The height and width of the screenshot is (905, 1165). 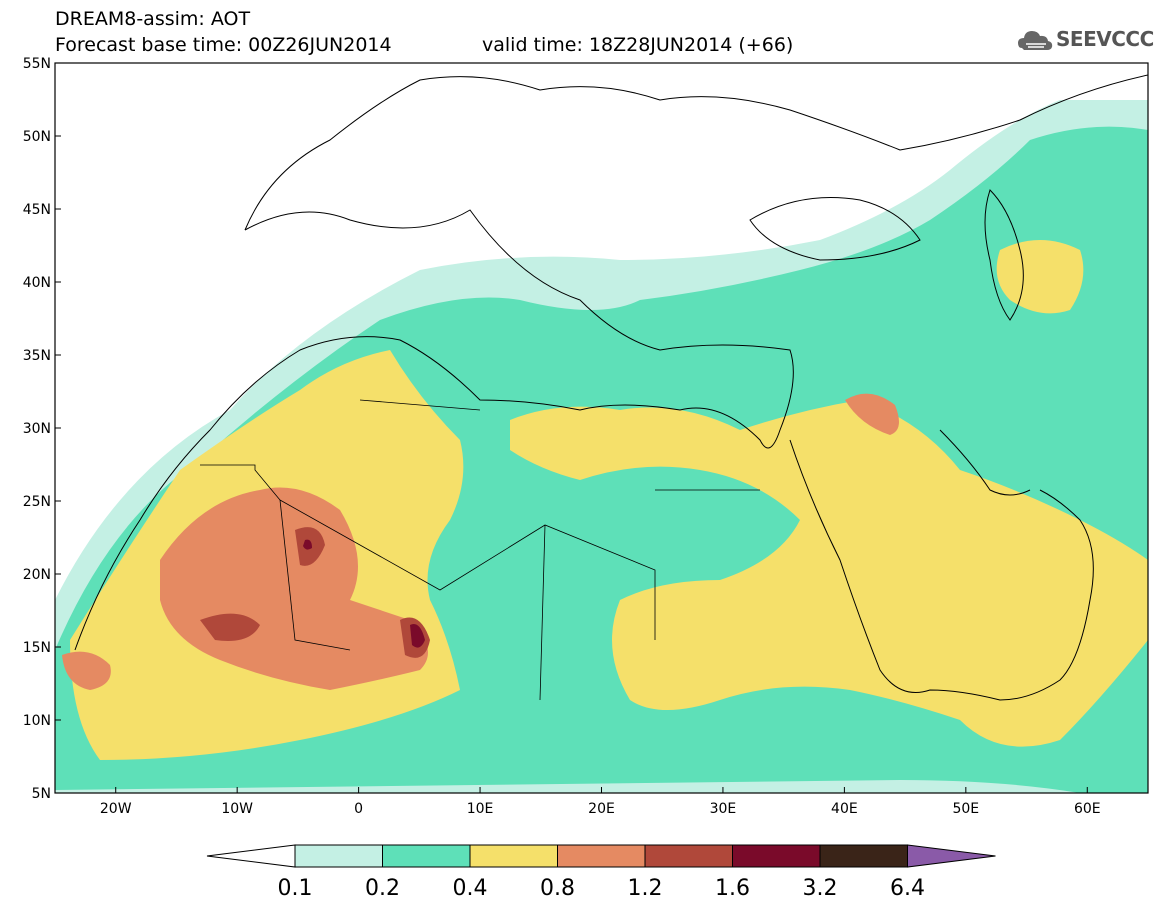 I want to click on colorbar-label: 3.2, so click(x=820, y=888).